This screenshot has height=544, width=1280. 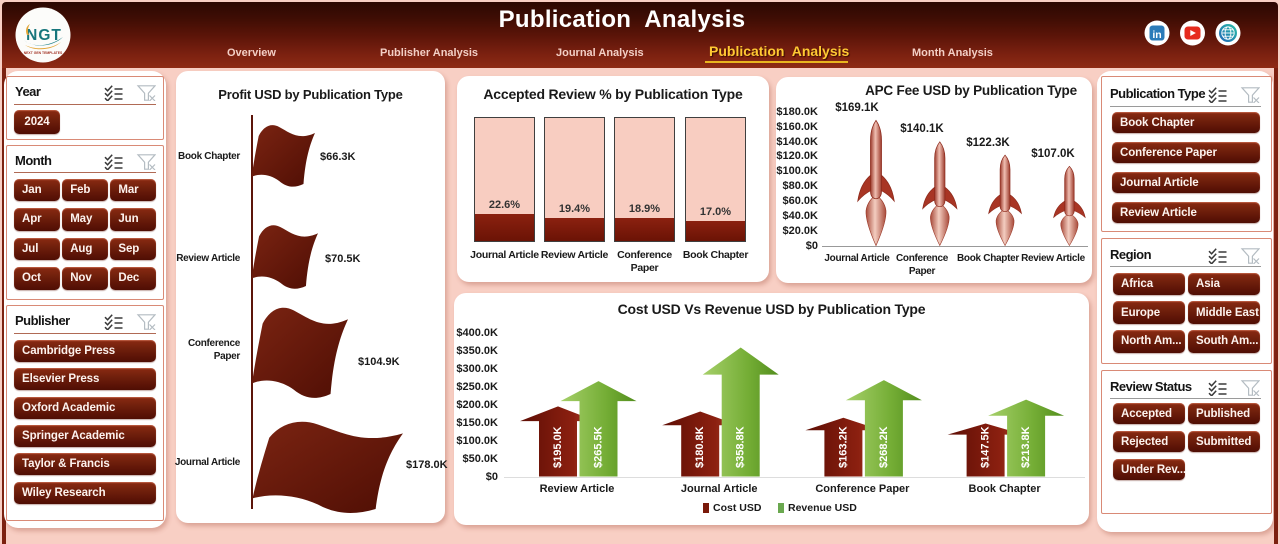 I want to click on svg-text: $213.8K, so click(x=1026, y=447).